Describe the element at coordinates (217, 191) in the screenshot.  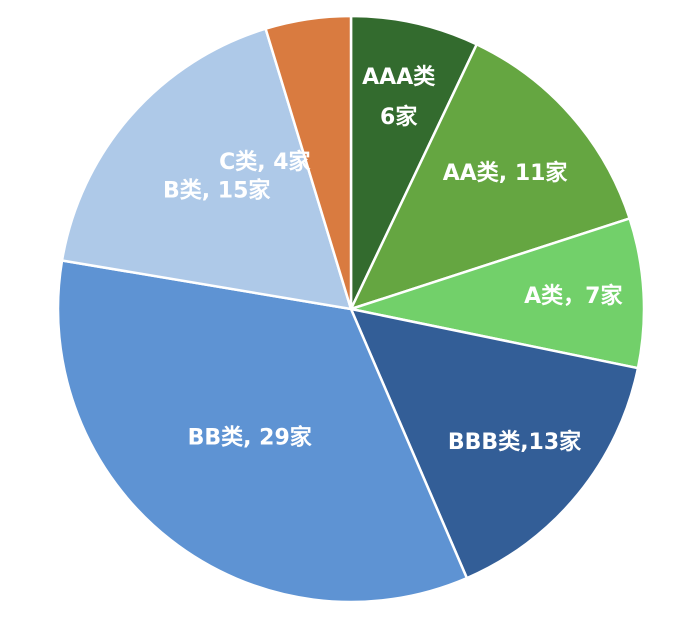
I see `pie-slice-label-5: B类, 15家` at that location.